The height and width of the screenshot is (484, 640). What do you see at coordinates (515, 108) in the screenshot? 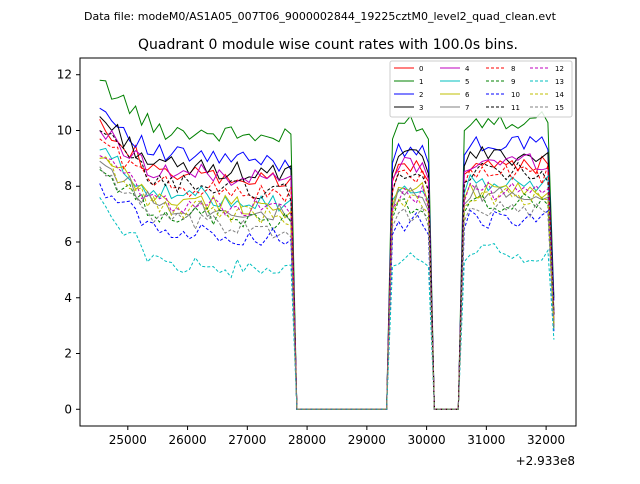
I see `legend-label-11: 11` at bounding box center [515, 108].